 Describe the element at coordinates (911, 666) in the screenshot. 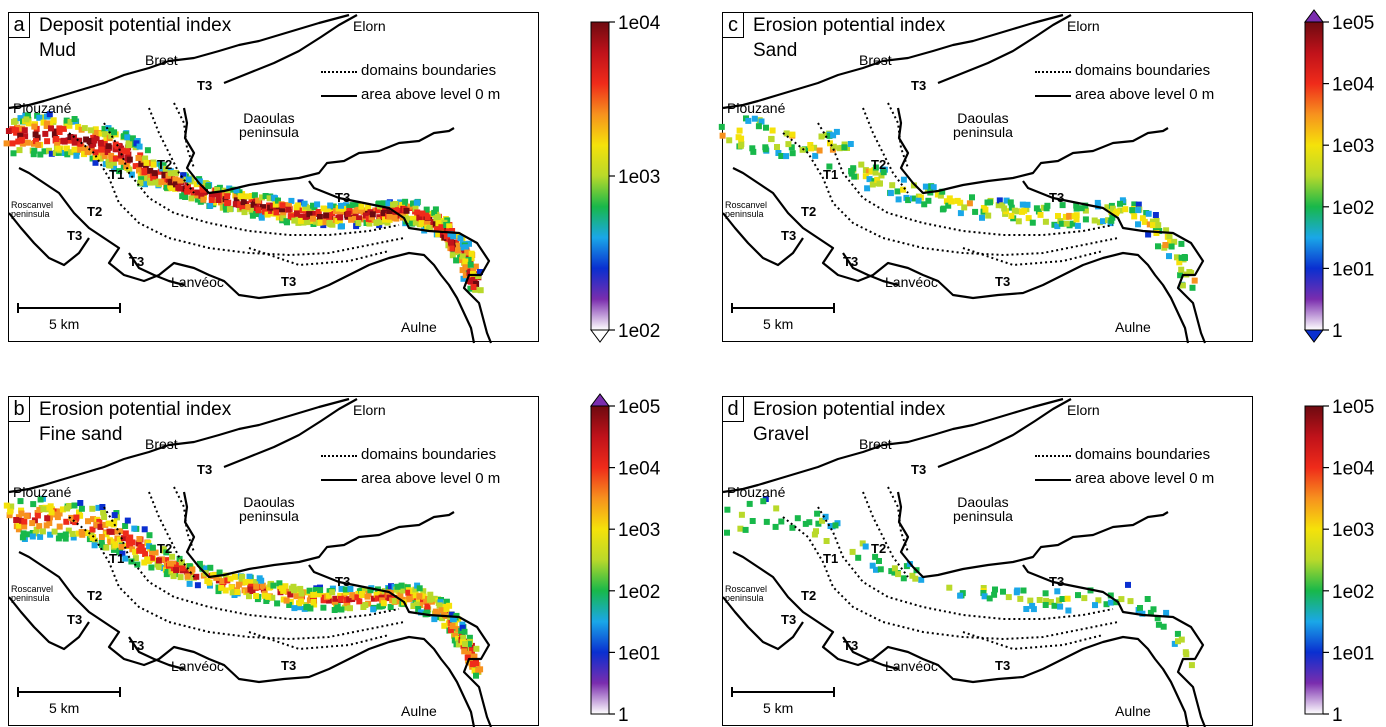

I see `place-lanveoc: Lanvéoc` at that location.